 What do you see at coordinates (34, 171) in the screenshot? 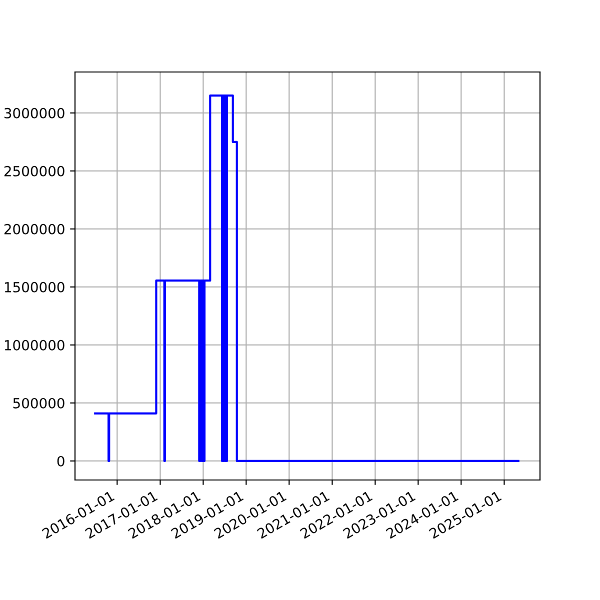
I see `y-tick-label: 2500000` at bounding box center [34, 171].